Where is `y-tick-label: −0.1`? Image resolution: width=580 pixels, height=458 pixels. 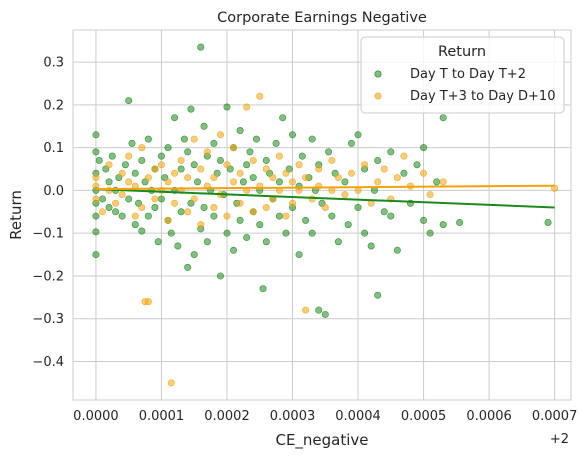 y-tick-label: −0.1 is located at coordinates (48, 234).